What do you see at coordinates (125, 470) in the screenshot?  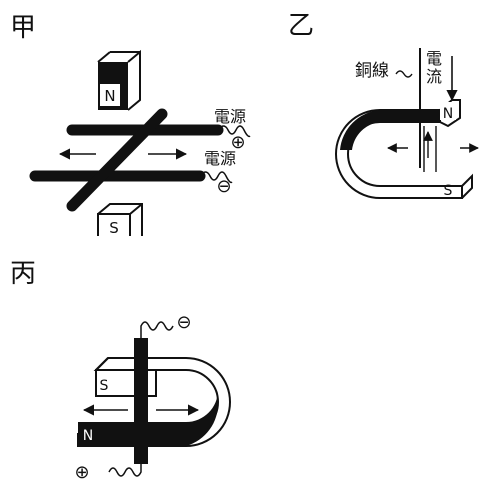 I see `coil-bottom-bing` at bounding box center [125, 470].